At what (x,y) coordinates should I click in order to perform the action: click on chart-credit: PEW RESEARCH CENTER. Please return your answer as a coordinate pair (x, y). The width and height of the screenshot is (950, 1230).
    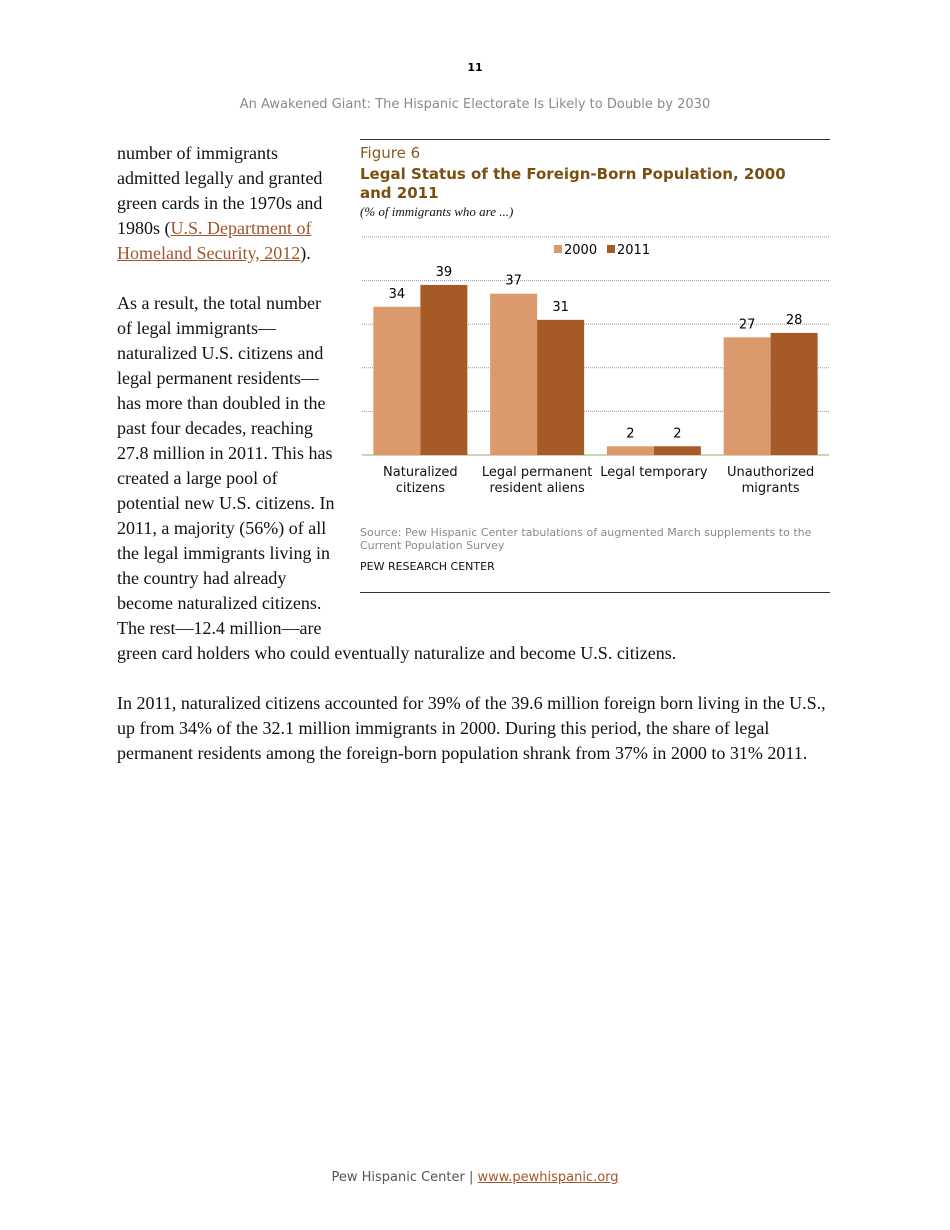
    Looking at the image, I should click on (427, 566).